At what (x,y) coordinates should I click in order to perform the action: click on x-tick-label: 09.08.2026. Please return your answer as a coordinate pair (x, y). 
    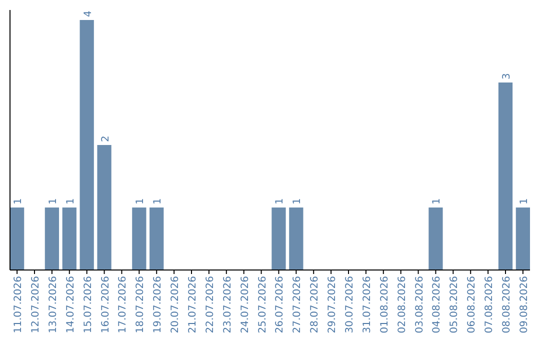
    Looking at the image, I should click on (524, 305).